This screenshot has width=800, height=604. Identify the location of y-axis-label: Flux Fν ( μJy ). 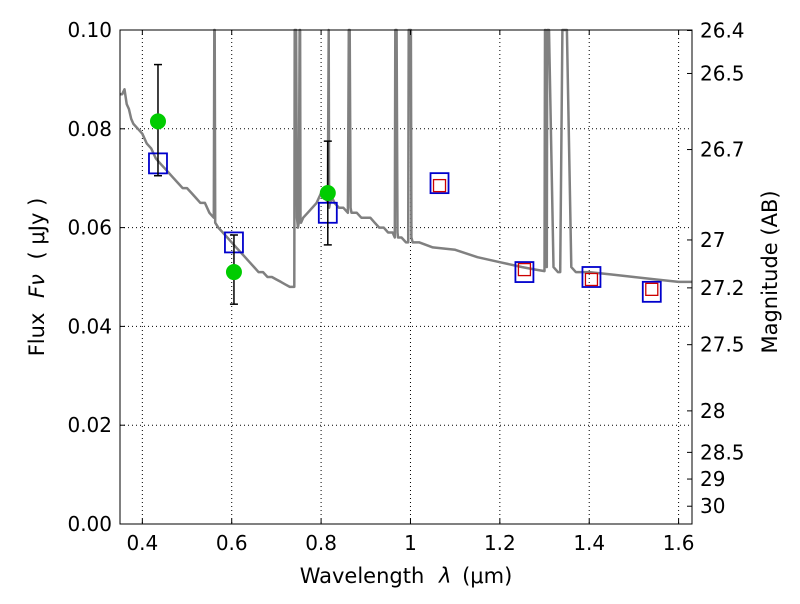
(37, 277).